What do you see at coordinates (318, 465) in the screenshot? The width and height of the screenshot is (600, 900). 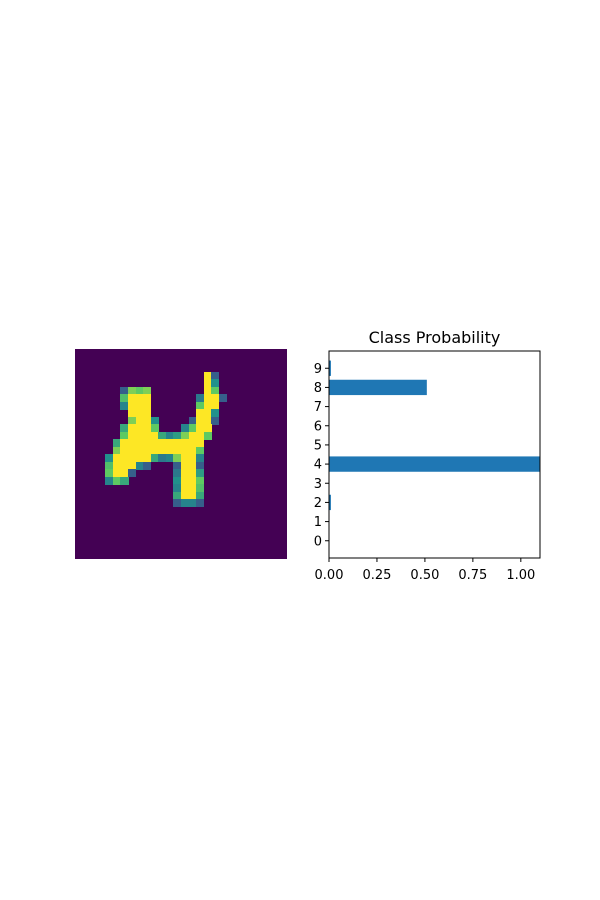 I see `y-tick-label: 4` at bounding box center [318, 465].